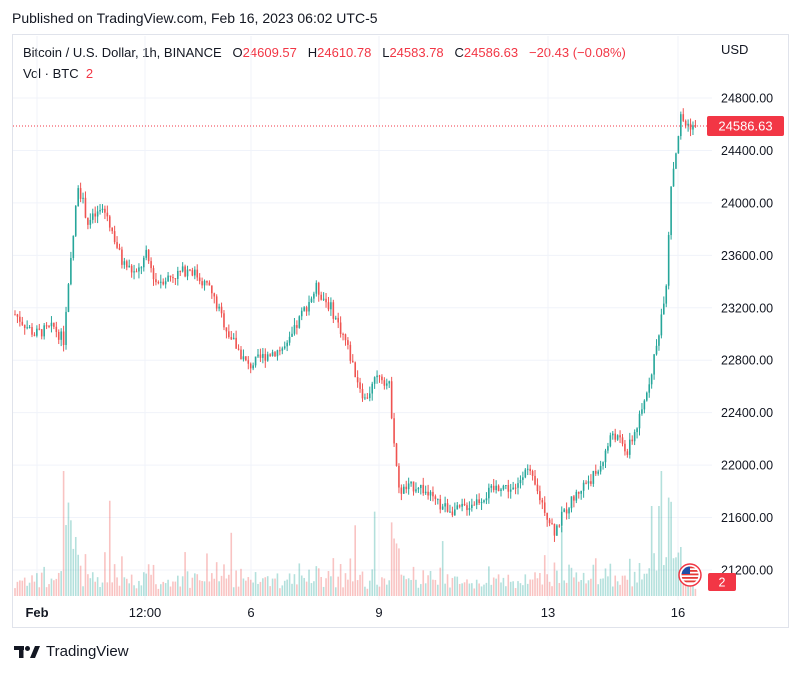 This screenshot has height=673, width=803. What do you see at coordinates (577, 52) in the screenshot?
I see `change-value: −20.43 (−0.08%)` at bounding box center [577, 52].